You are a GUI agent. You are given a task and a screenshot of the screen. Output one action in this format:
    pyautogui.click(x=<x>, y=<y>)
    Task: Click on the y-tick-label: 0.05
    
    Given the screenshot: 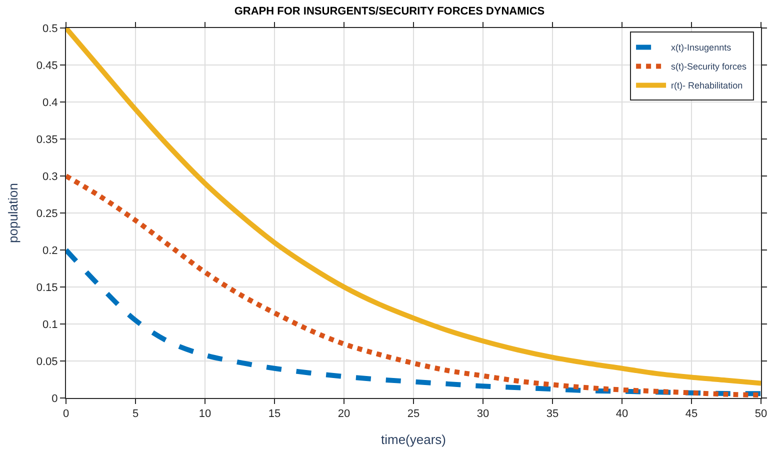 What is the action you would take?
    pyautogui.click(x=47, y=362)
    